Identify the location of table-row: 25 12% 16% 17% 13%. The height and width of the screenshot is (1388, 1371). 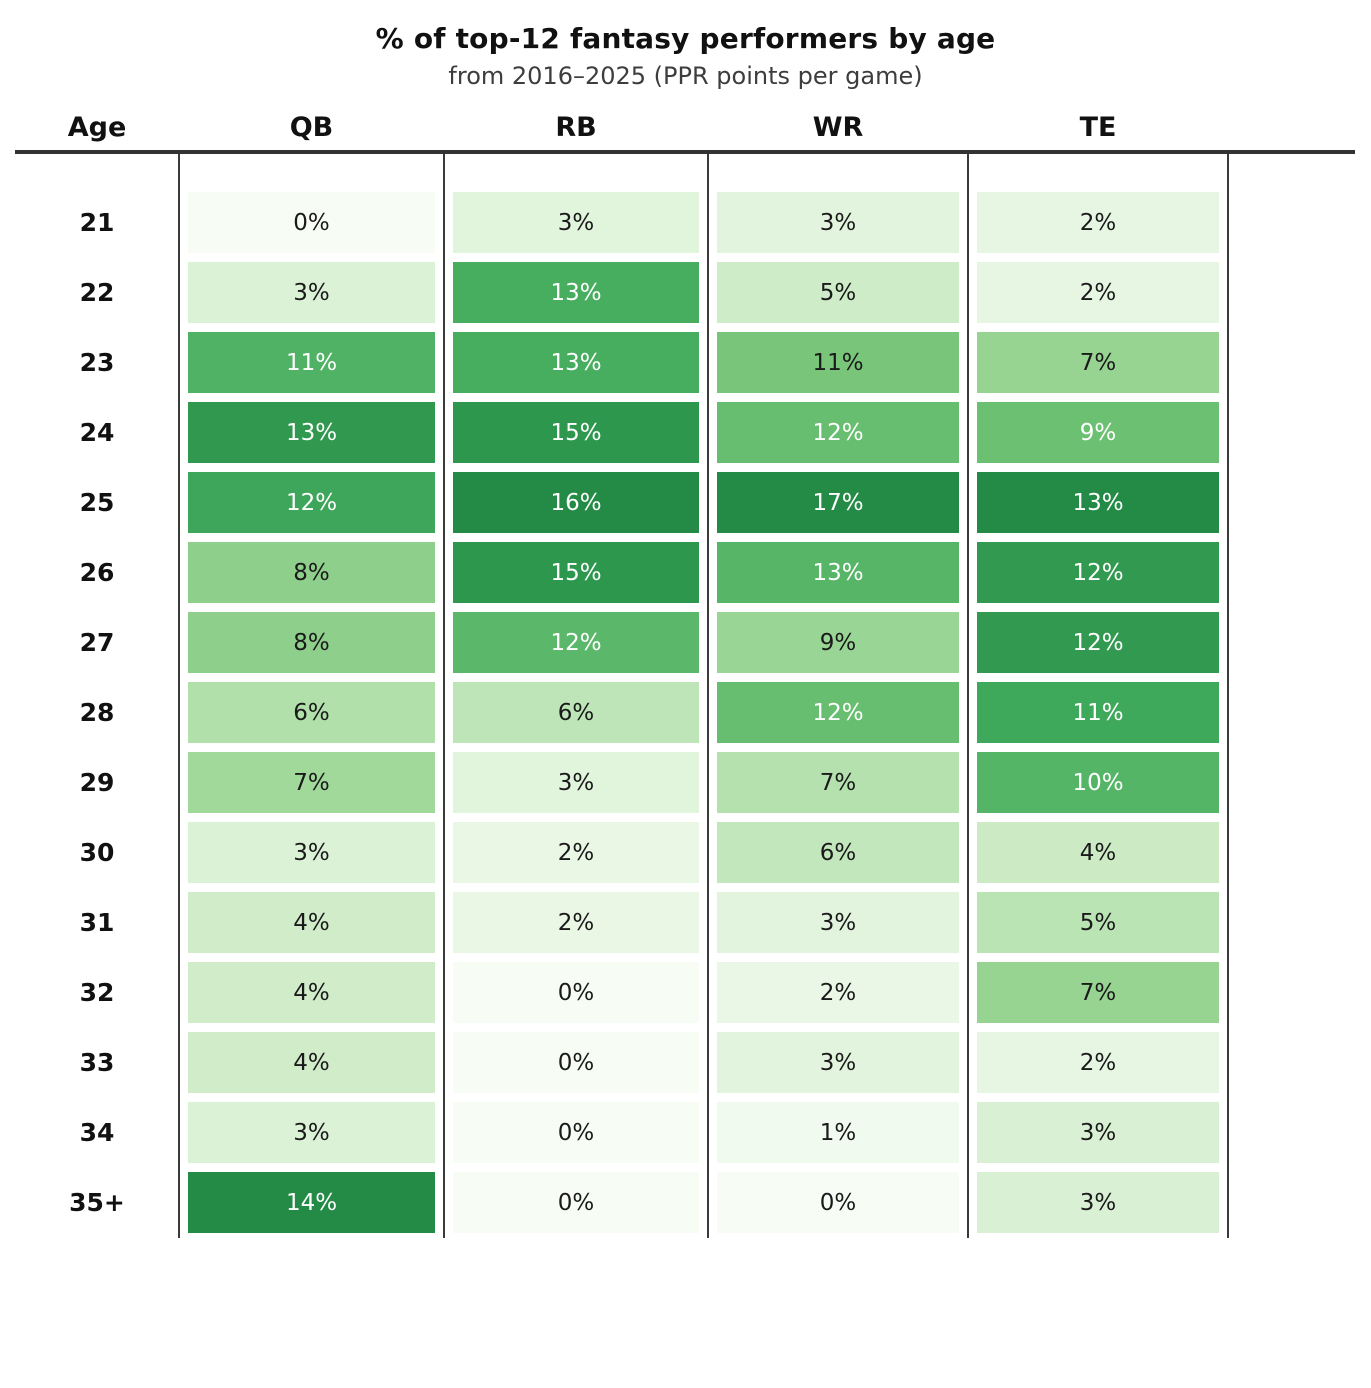
(685, 503).